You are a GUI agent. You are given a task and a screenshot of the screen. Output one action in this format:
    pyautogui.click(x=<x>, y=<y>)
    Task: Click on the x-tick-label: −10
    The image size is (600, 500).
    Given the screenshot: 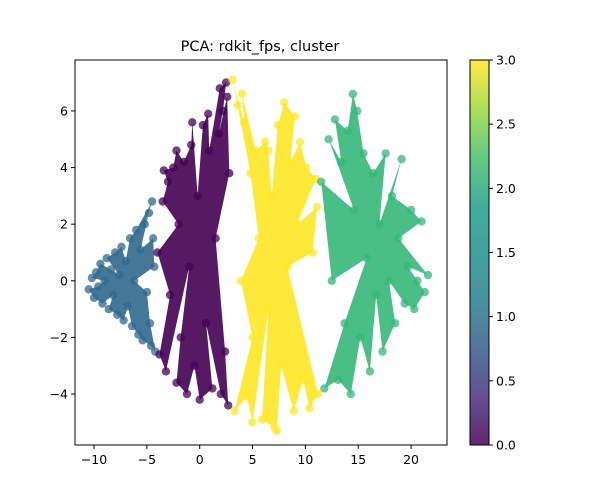 What is the action you would take?
    pyautogui.click(x=94, y=459)
    